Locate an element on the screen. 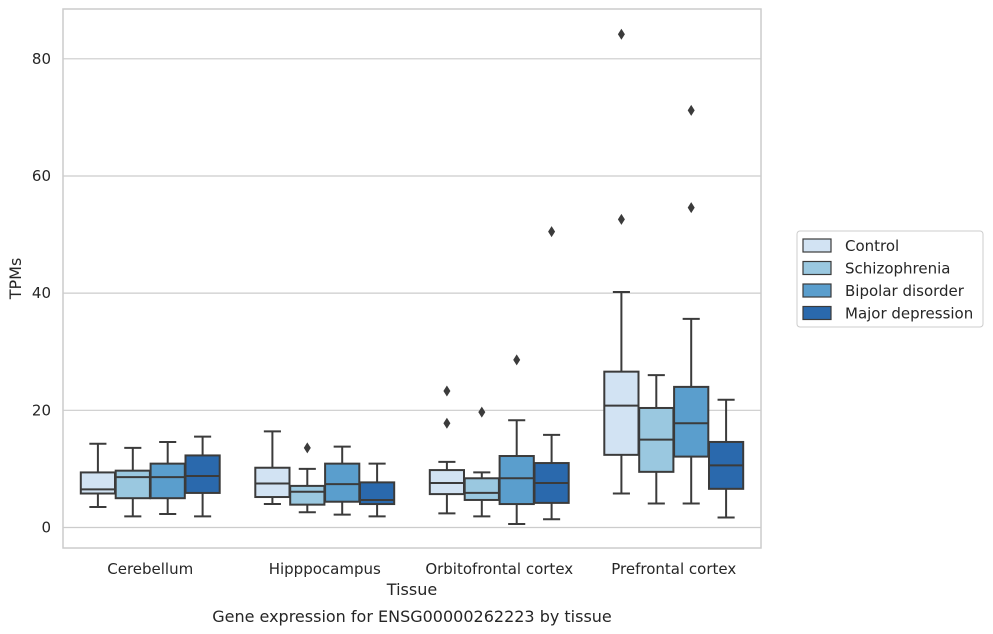 This screenshot has height=634, width=993. y-tick-labels: 0 20 40 60 80 is located at coordinates (41, 293).